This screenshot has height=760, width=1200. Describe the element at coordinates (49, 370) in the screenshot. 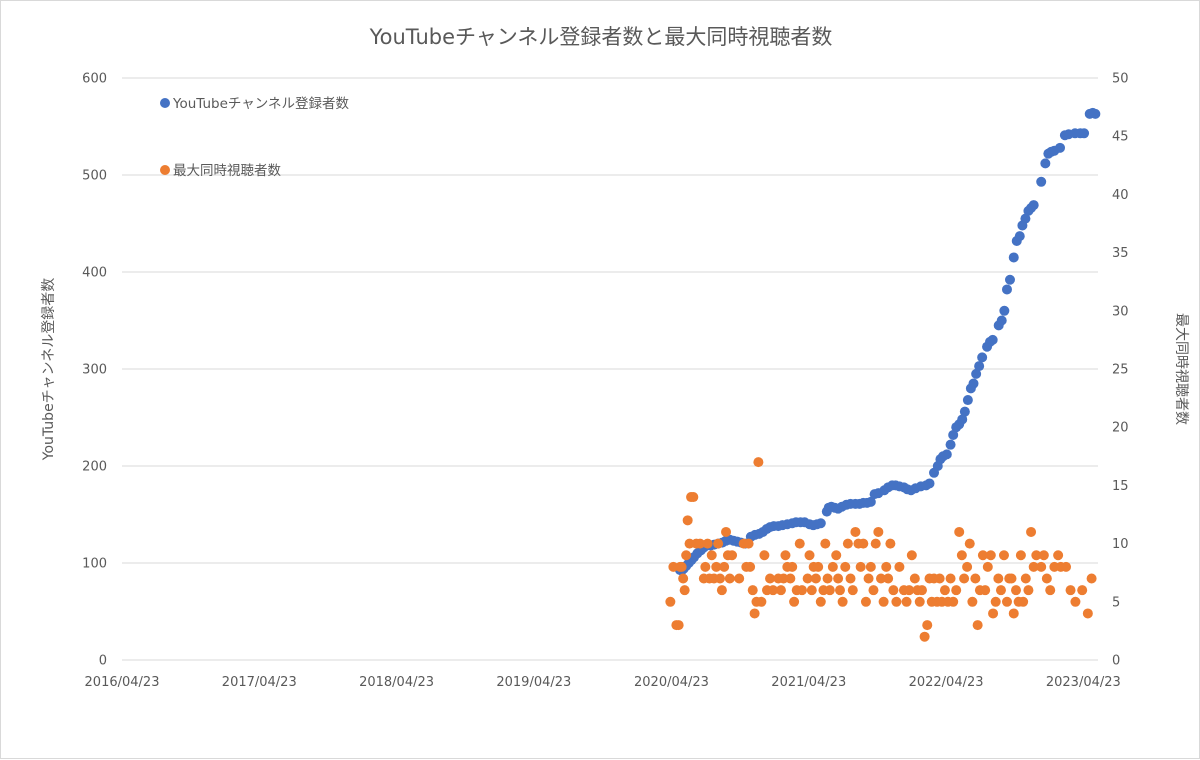

I see `left-axis-title: YouTubeチャンネル登録者数` at that location.